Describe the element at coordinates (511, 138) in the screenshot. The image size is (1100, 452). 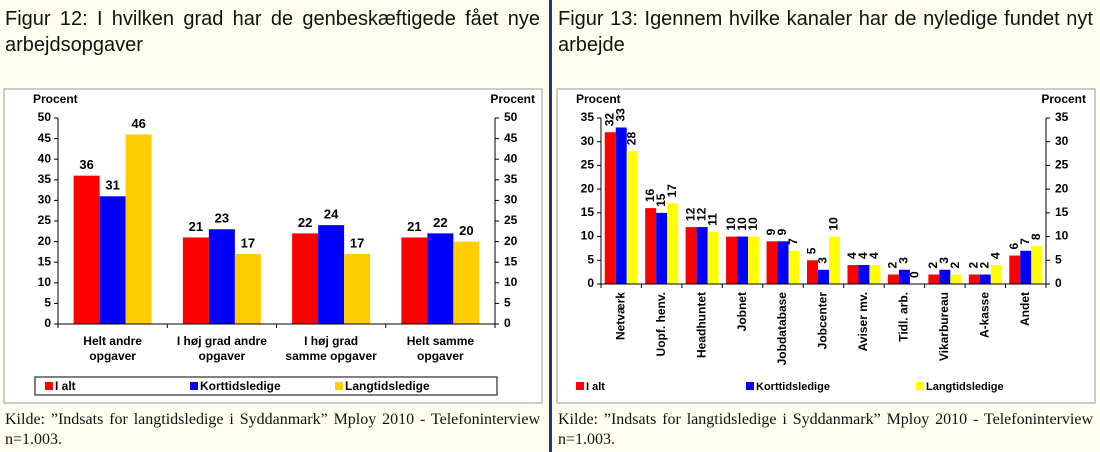
I see `y2-tick-label: 45` at that location.